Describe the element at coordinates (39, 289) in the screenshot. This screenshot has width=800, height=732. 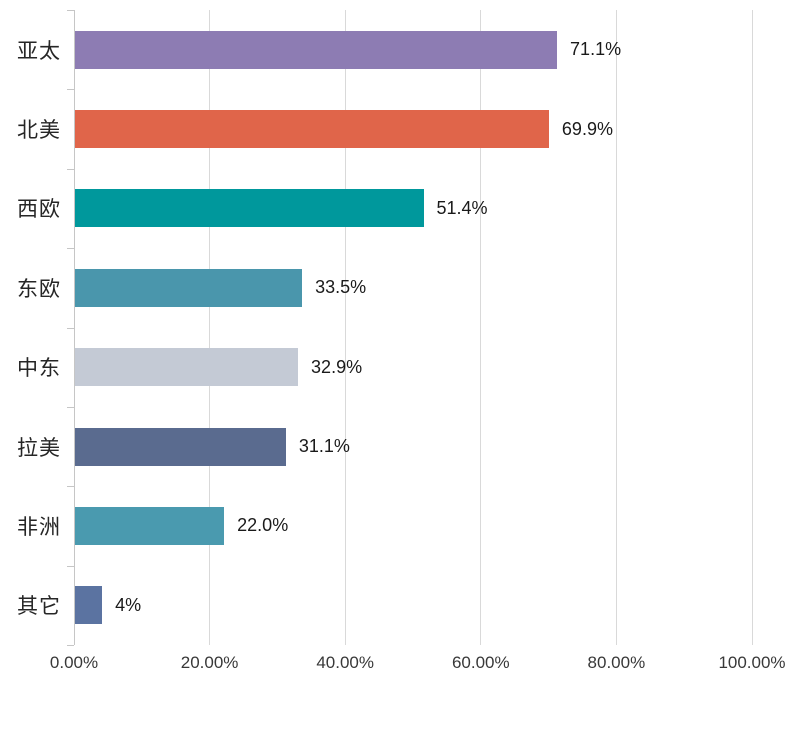
I see `category-label: 东欧` at that location.